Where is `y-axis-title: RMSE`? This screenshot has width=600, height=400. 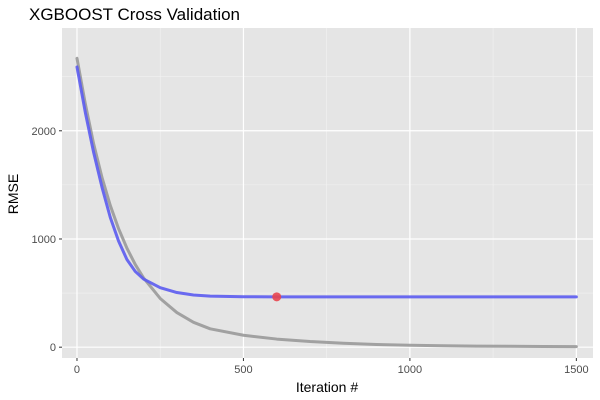
y-axis-title: RMSE is located at coordinates (13, 194).